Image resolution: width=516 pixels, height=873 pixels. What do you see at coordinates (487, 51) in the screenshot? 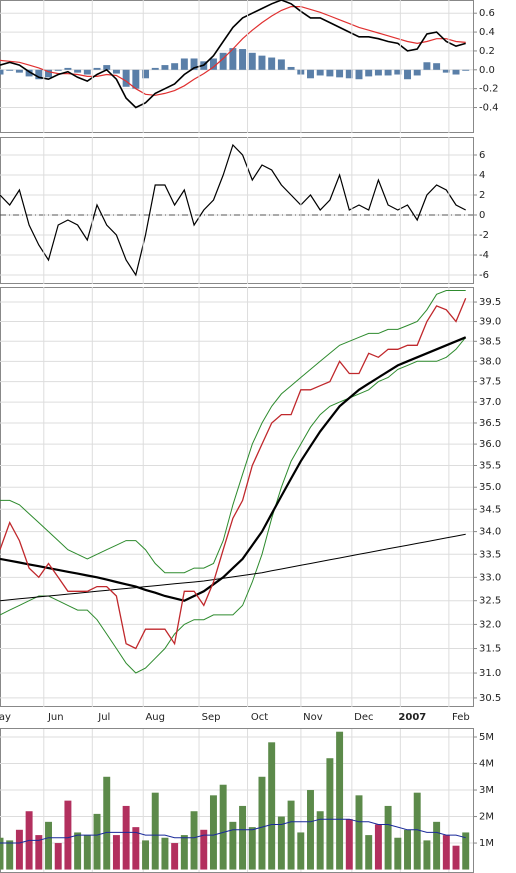
I see `y-tick-label: 0.2` at bounding box center [487, 51].